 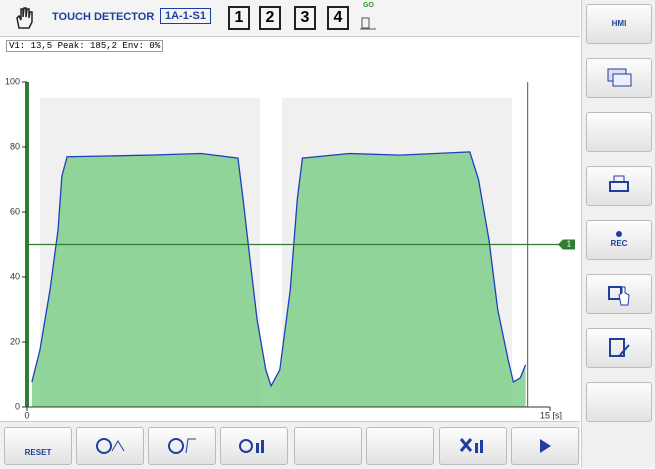 What do you see at coordinates (26, 415) in the screenshot?
I see `x-tick-label: 0` at bounding box center [26, 415].